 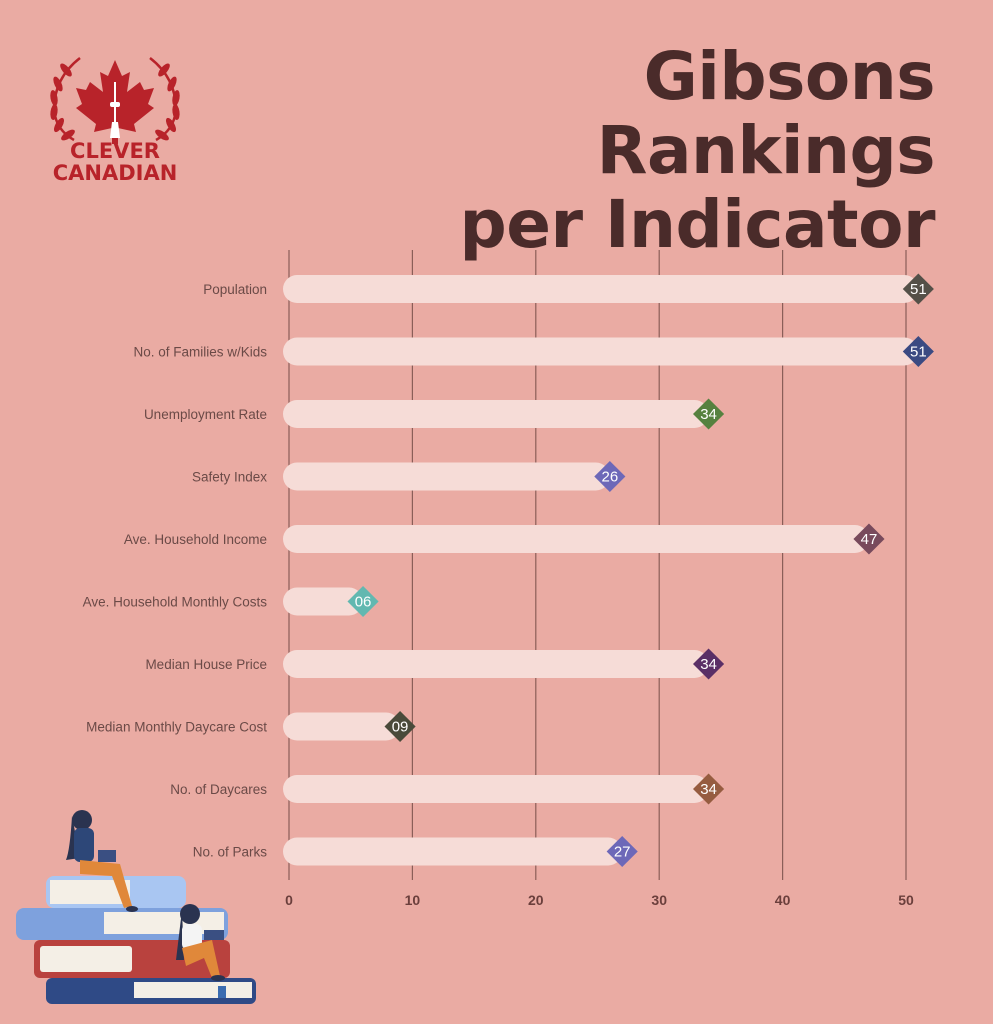 I want to click on page-title: Gibsons Rankings per Indicator, so click(x=625, y=151).